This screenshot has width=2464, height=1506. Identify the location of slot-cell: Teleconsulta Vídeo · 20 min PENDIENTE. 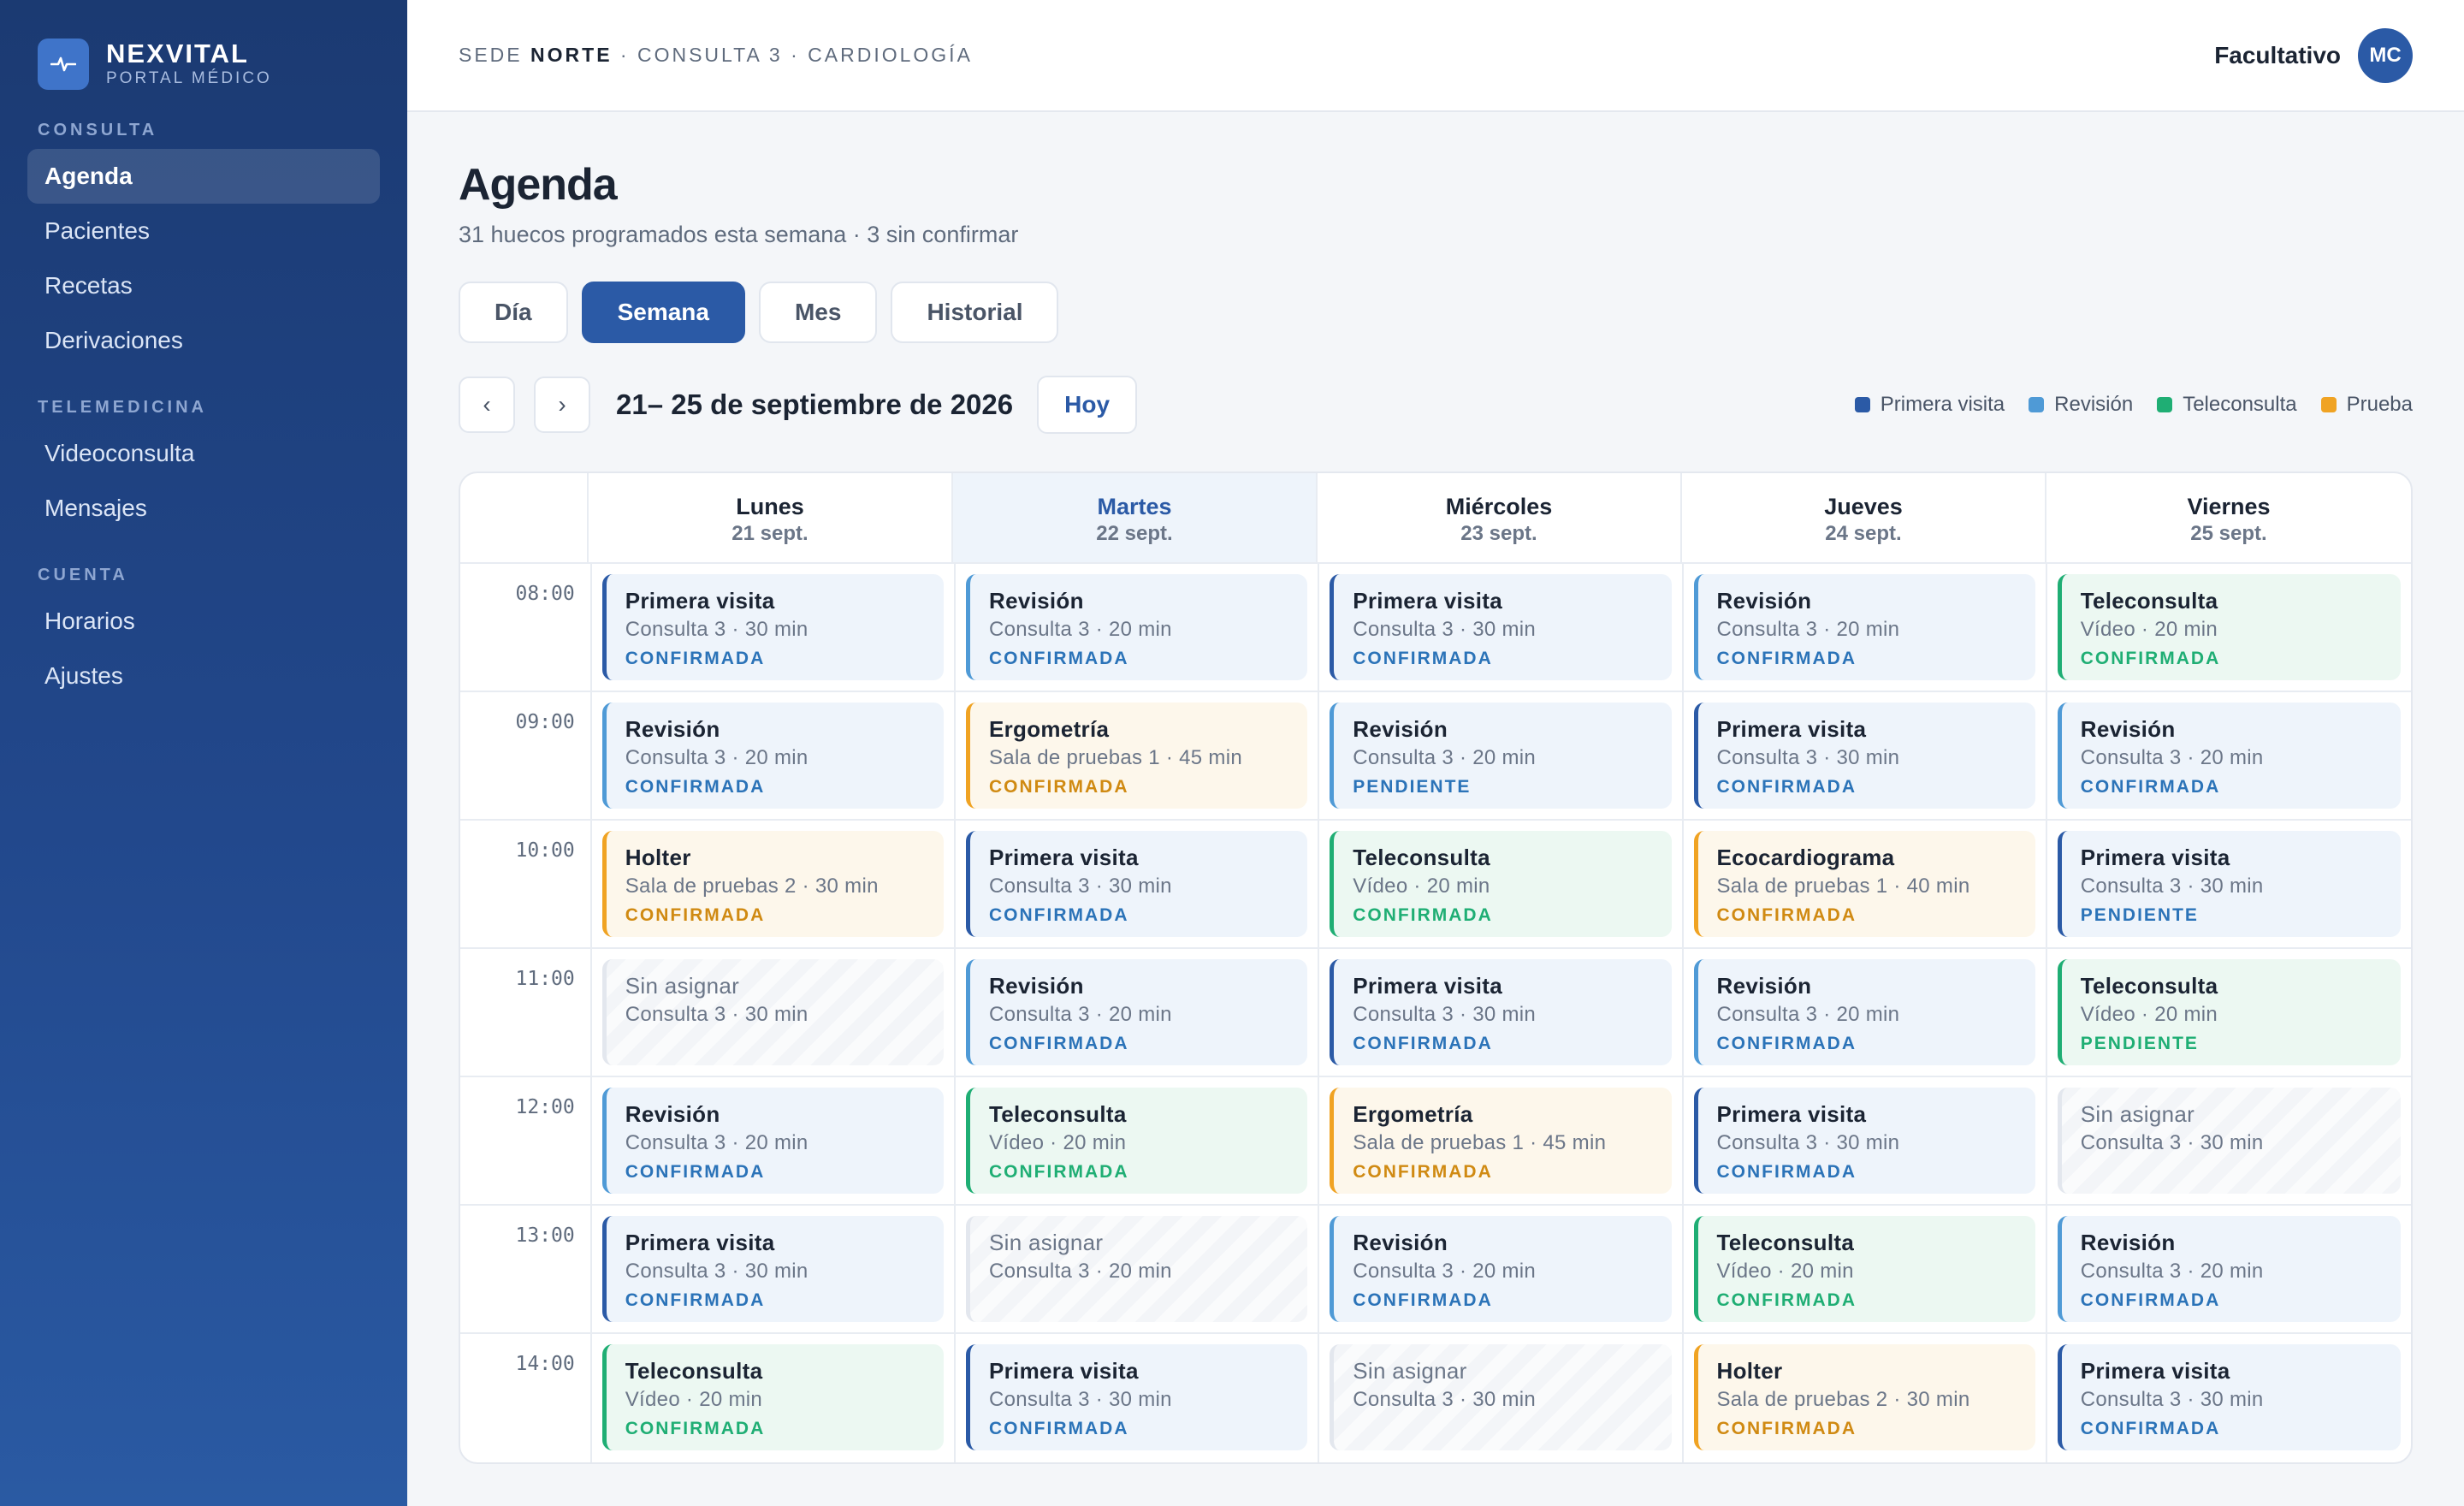
(2229, 1013).